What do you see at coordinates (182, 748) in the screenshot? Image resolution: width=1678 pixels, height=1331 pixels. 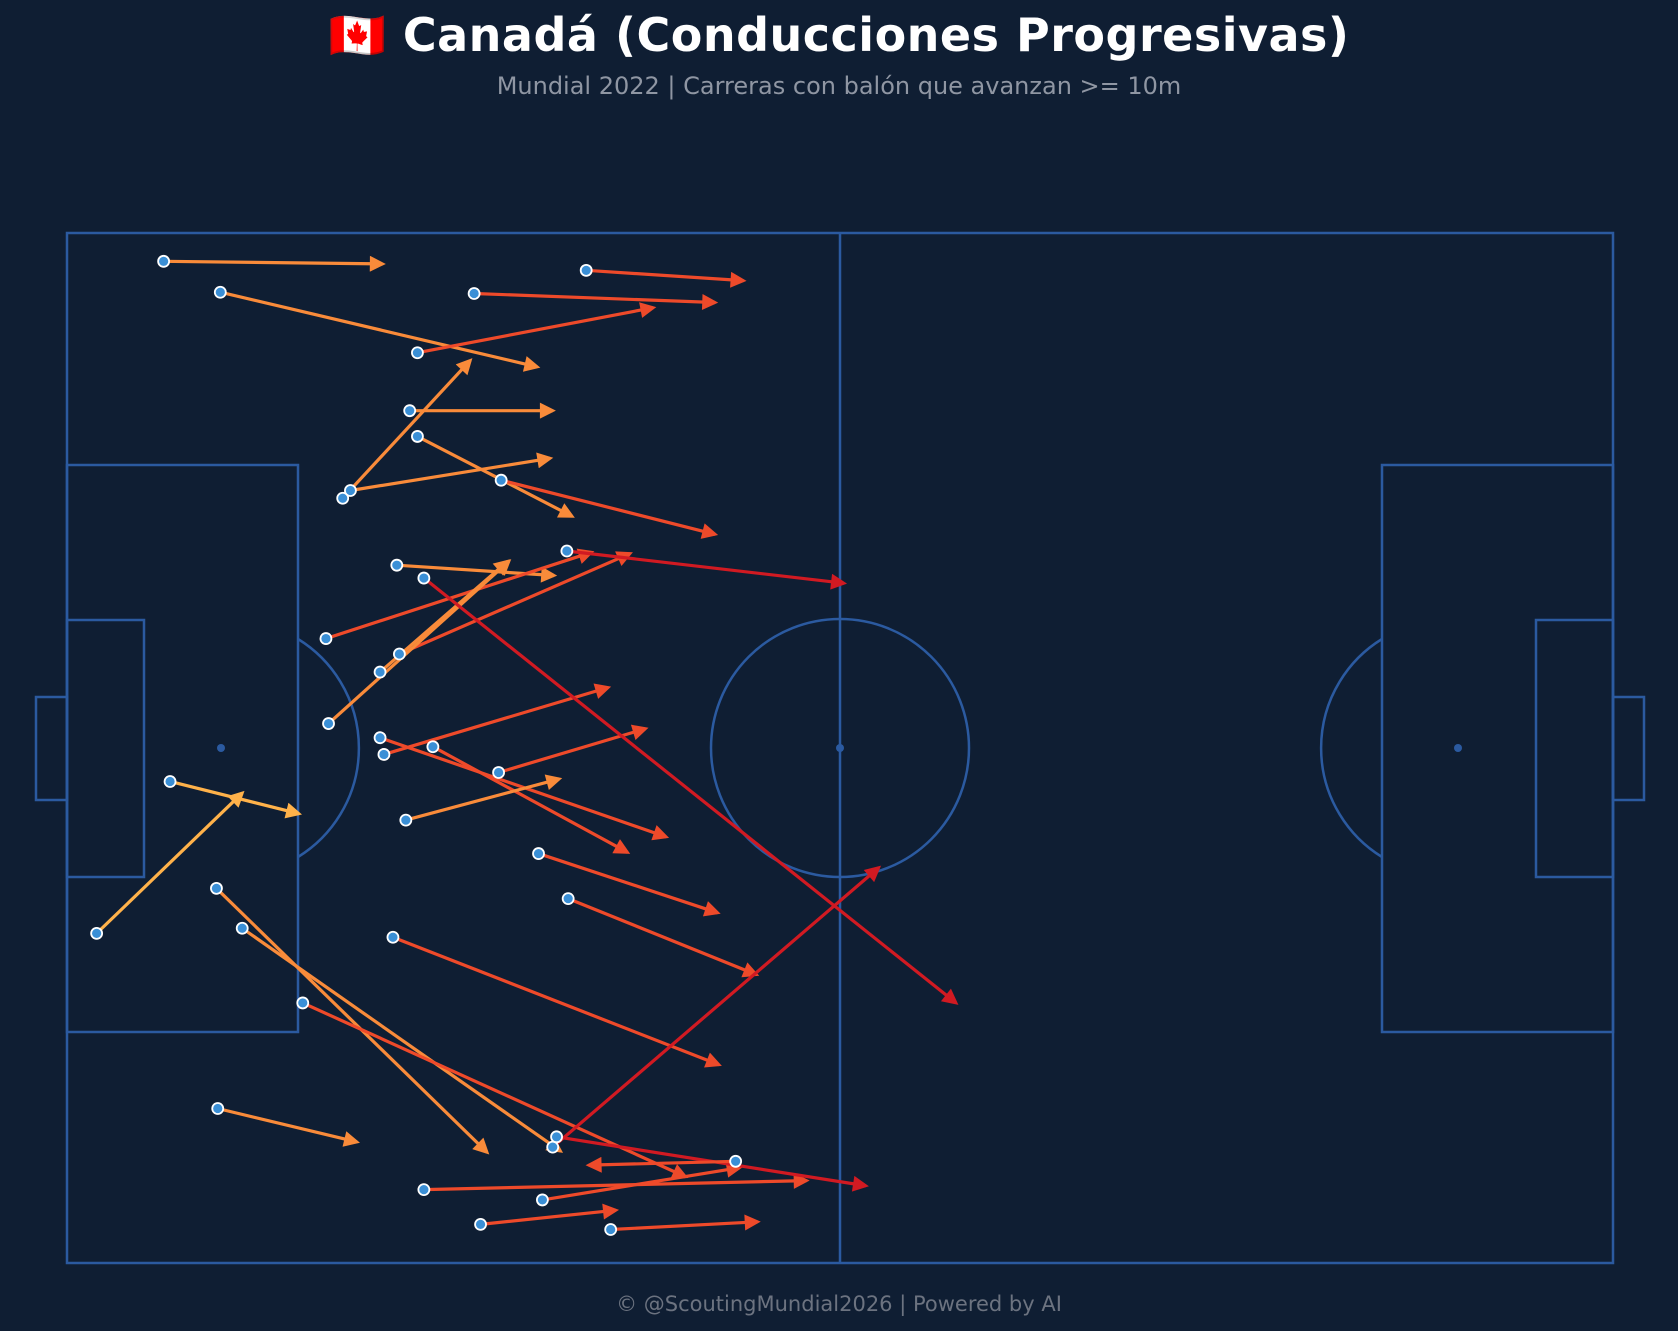 I see `left-penalty-area` at bounding box center [182, 748].